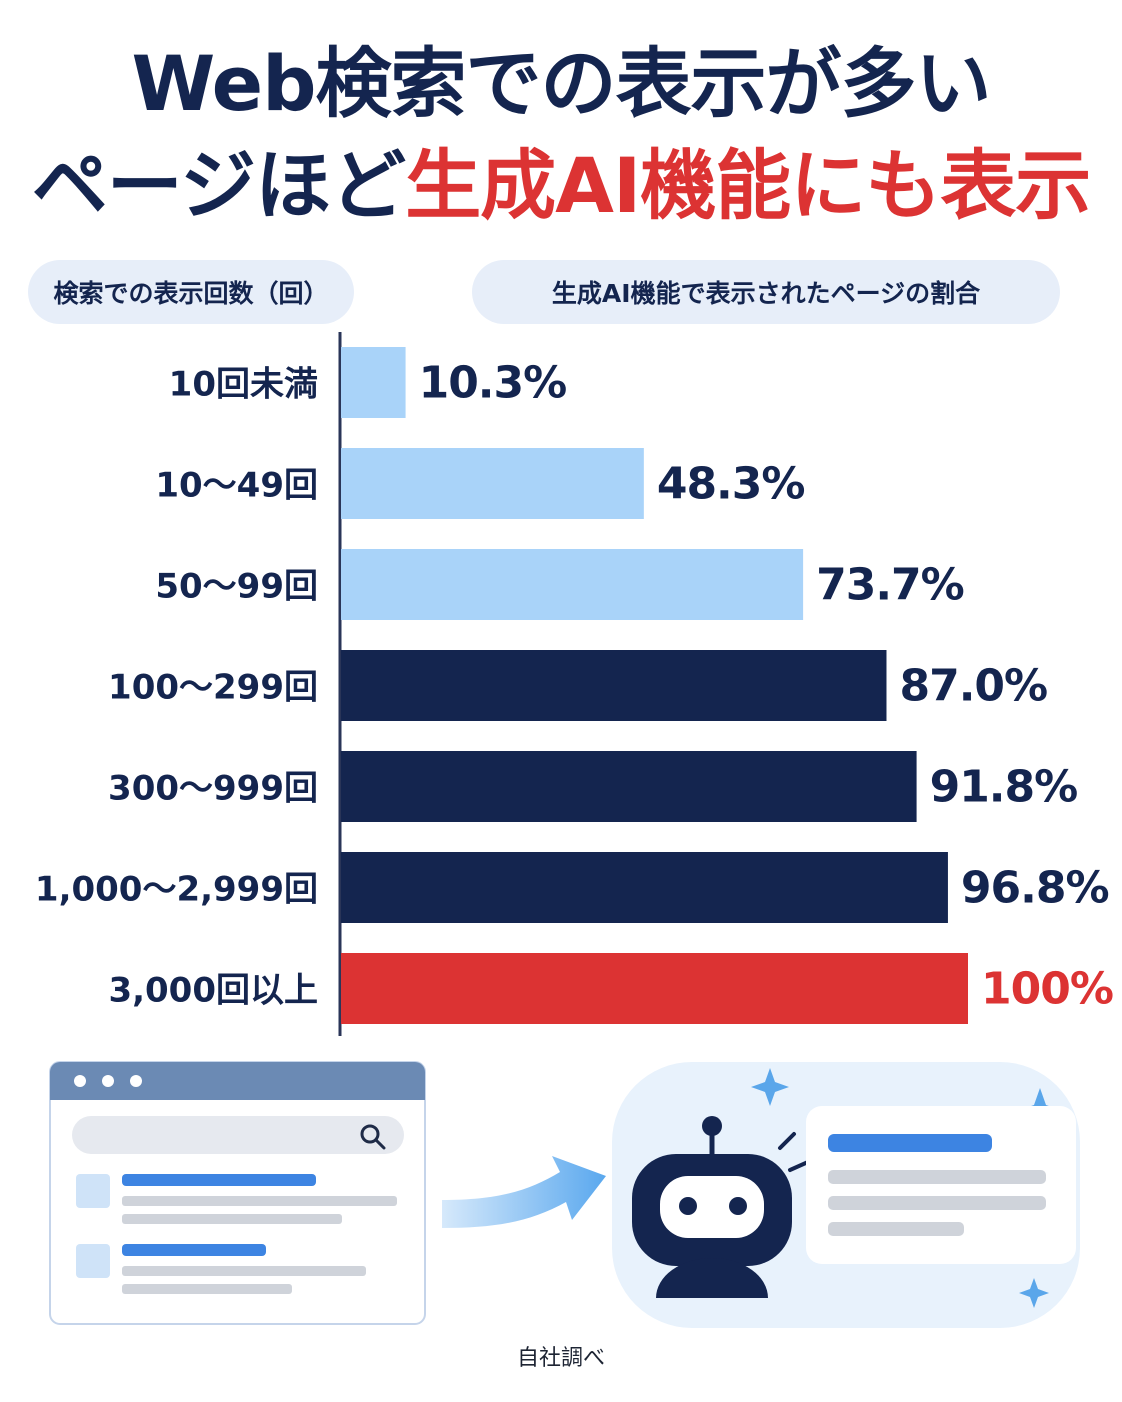 The height and width of the screenshot is (1402, 1122). I want to click on ai-answer-card, so click(941, 1185).